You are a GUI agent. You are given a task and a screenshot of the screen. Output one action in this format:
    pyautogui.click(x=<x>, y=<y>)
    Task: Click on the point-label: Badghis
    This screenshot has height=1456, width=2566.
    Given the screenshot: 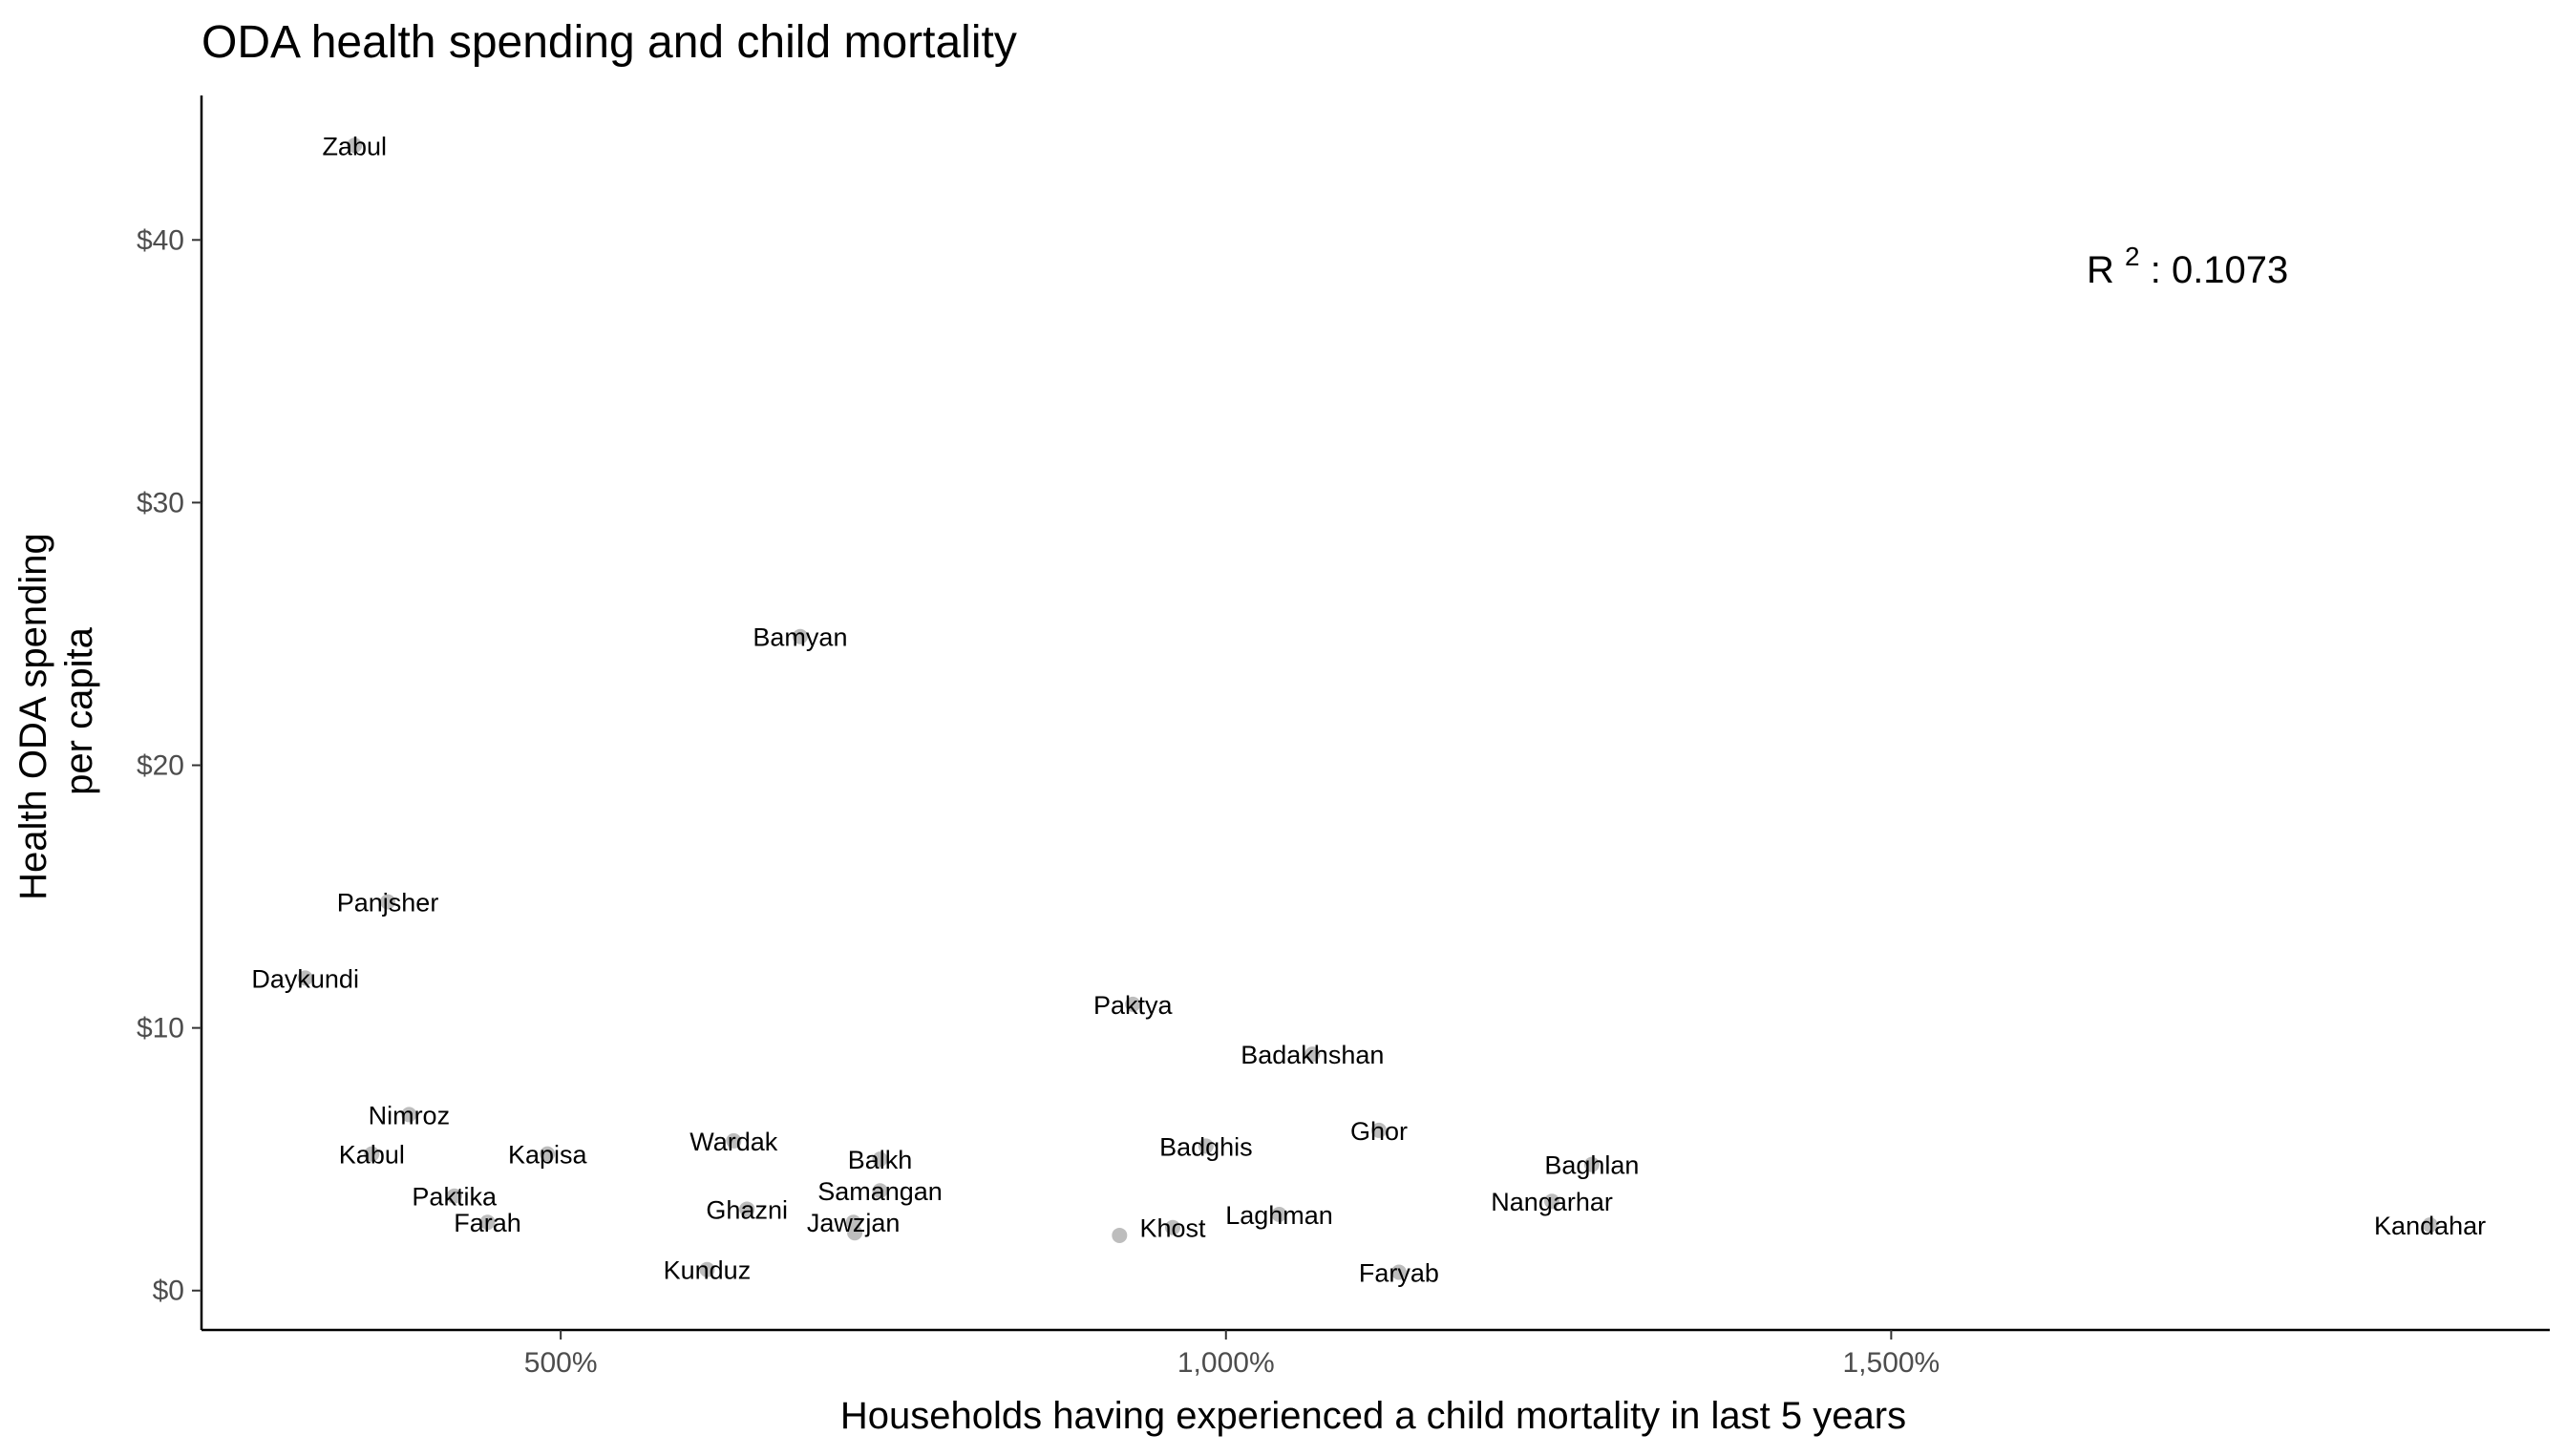 What is the action you would take?
    pyautogui.click(x=1206, y=1147)
    